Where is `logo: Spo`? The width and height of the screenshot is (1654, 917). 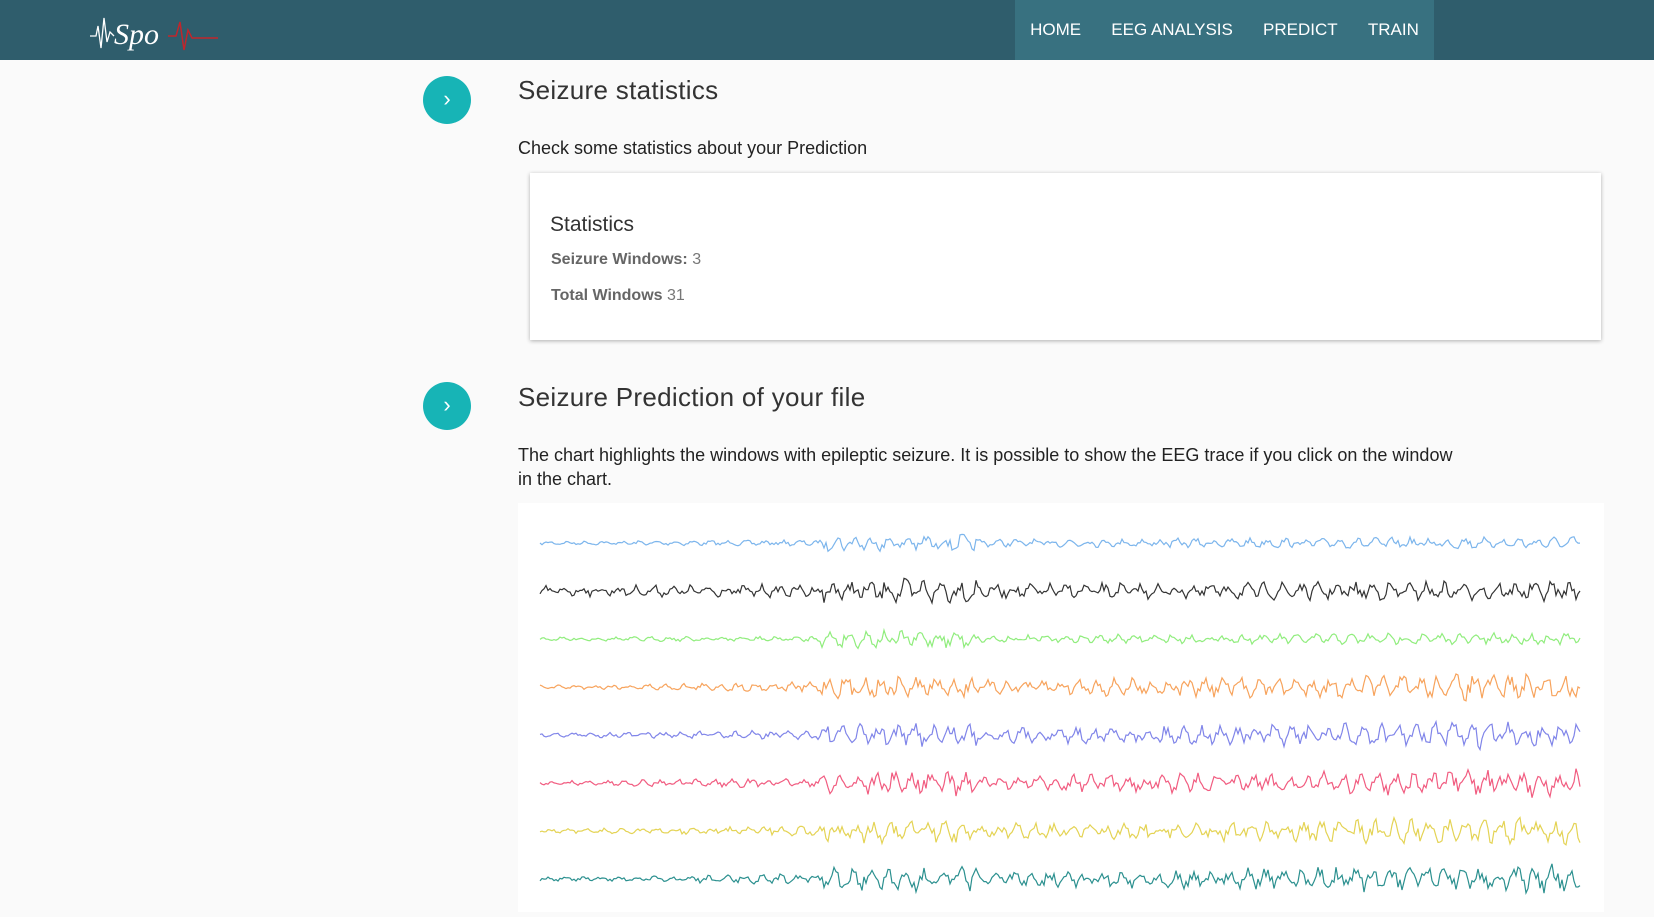
logo: Spo is located at coordinates (154, 34).